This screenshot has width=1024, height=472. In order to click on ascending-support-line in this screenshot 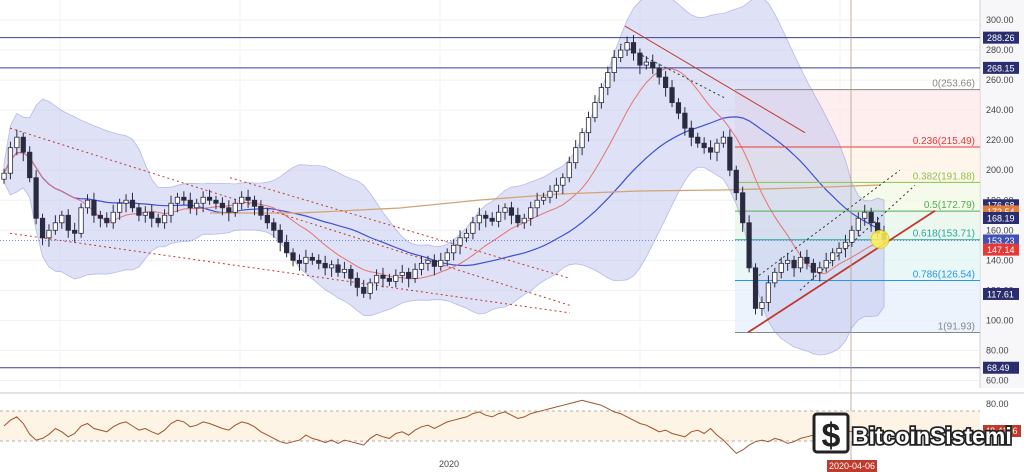, I will do `click(841, 272)`.